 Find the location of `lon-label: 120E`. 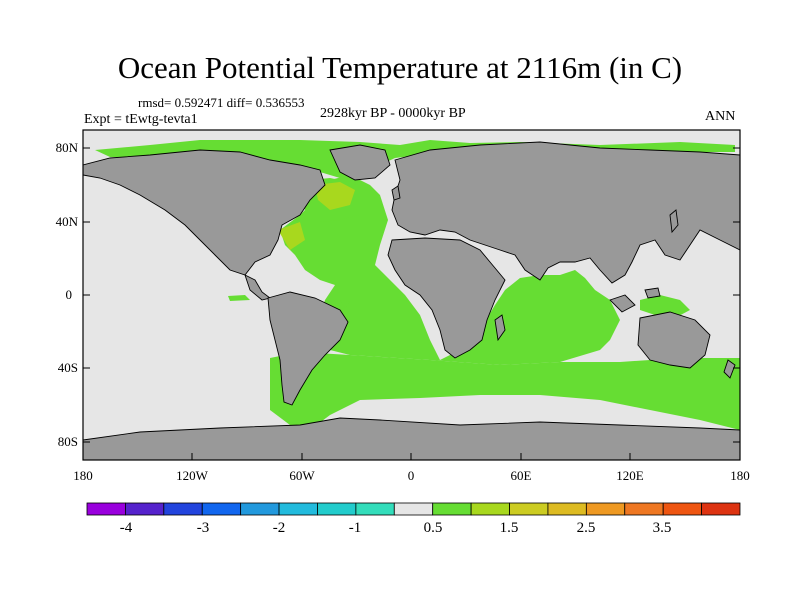

lon-label: 120E is located at coordinates (630, 475).